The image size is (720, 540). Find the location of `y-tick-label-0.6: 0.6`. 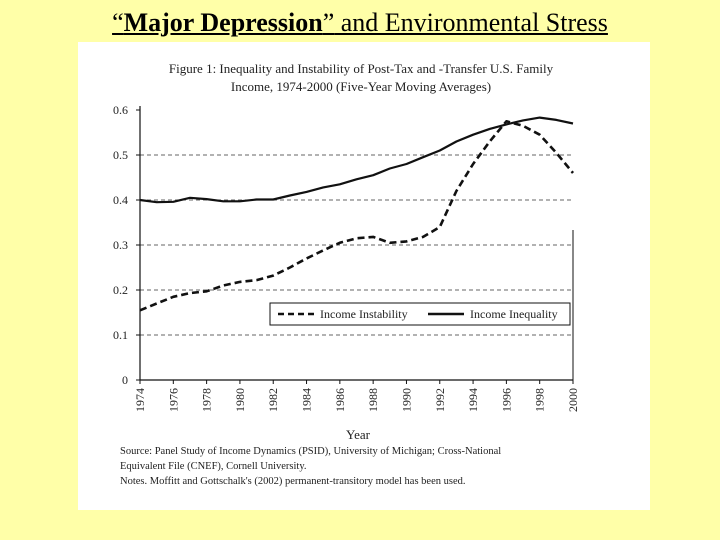

y-tick-label-0.6: 0.6 is located at coordinates (120, 110).